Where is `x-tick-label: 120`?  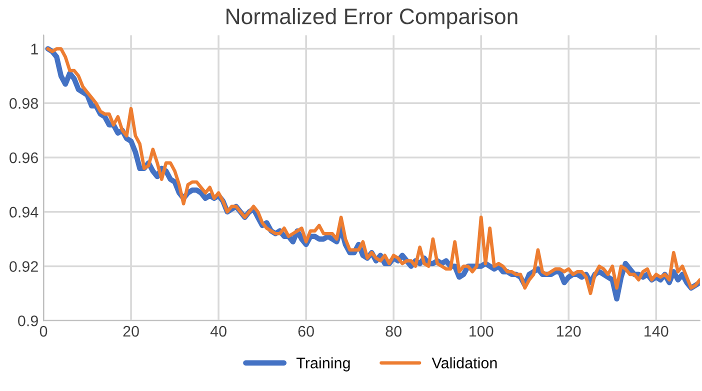 x-tick-label: 120 is located at coordinates (569, 331).